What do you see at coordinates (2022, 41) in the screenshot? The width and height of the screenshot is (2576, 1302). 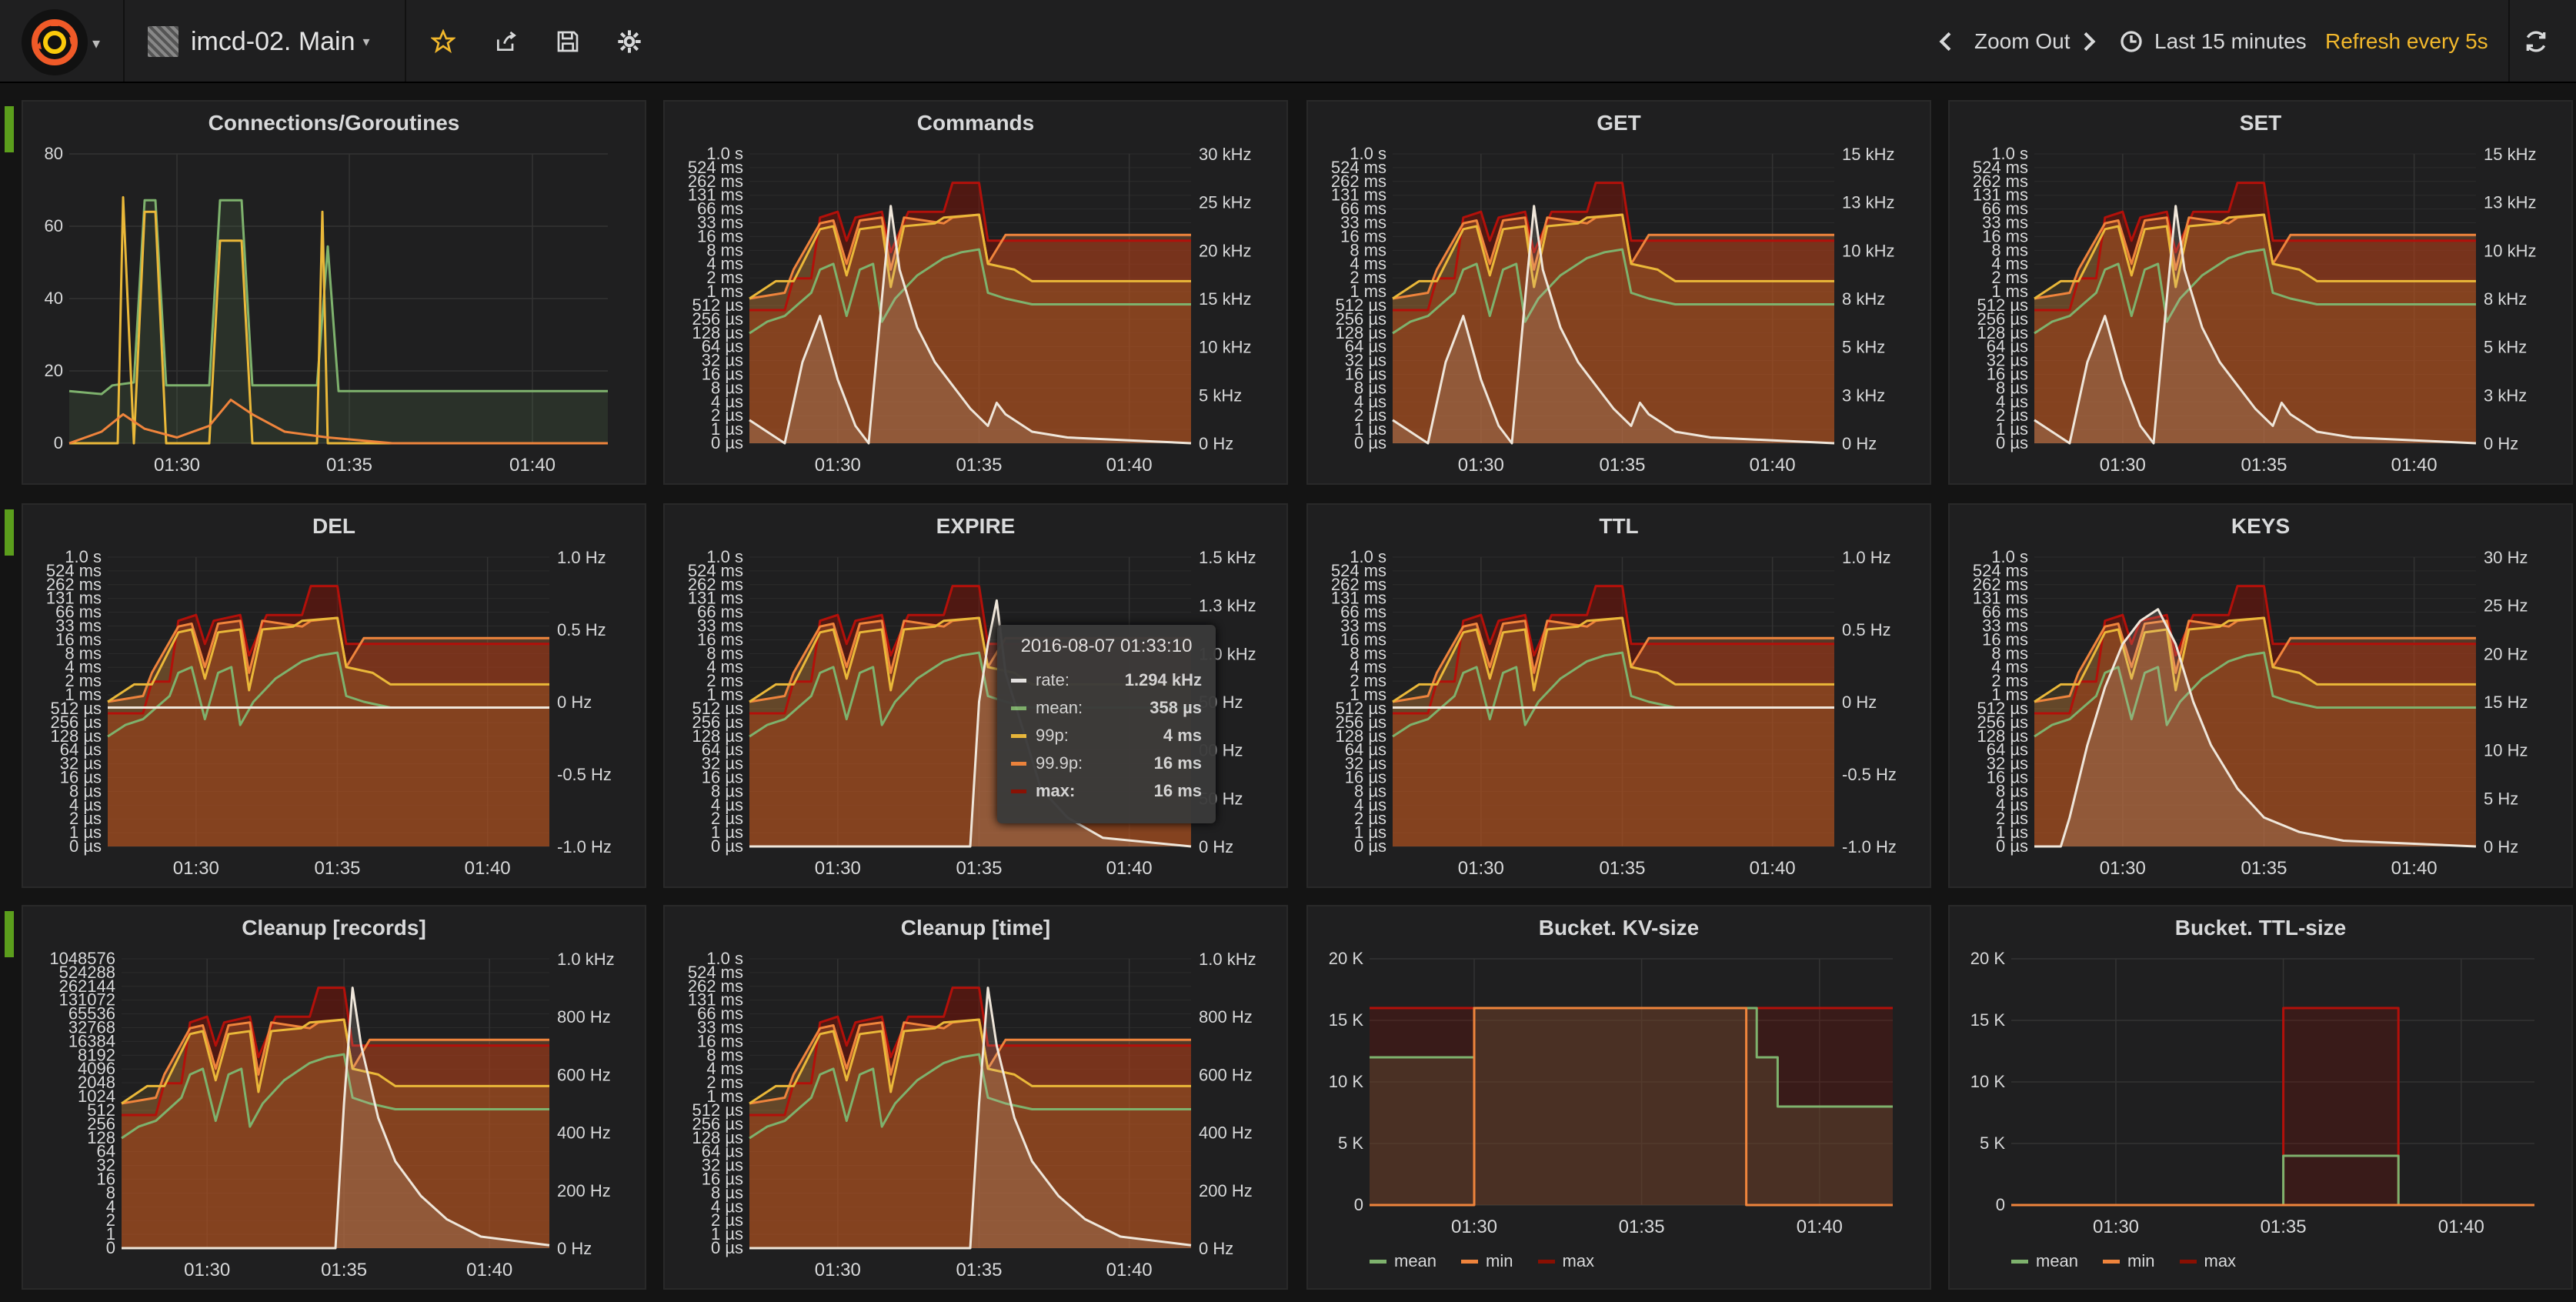 I see `zoom-out-button: Zoom Out` at bounding box center [2022, 41].